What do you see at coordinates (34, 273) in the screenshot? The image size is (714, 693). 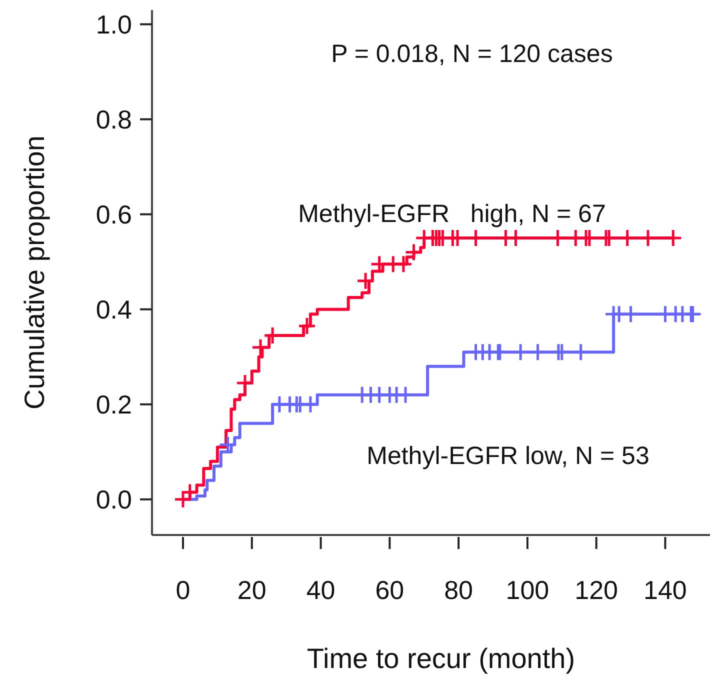 I see `y-axis-title: Cumulative proportion` at bounding box center [34, 273].